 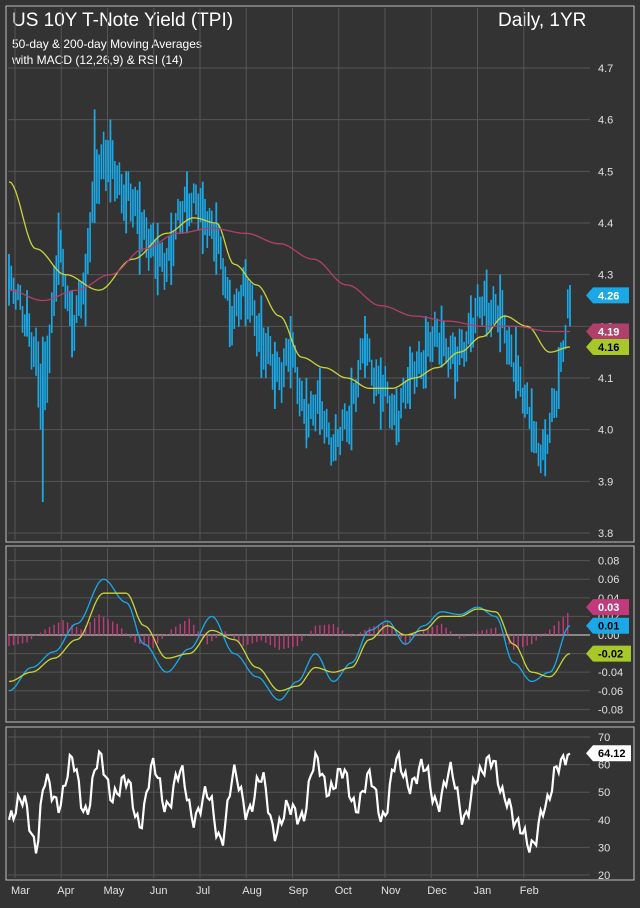 I want to click on x-tick-label: Apr, so click(x=65, y=891).